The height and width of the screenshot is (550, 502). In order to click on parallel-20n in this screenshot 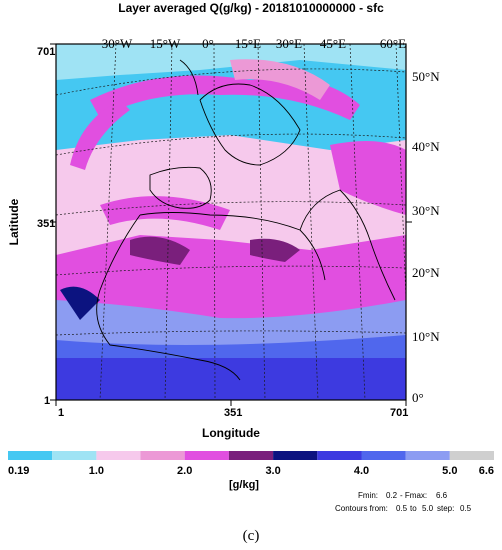, I will do `click(231, 270)`.